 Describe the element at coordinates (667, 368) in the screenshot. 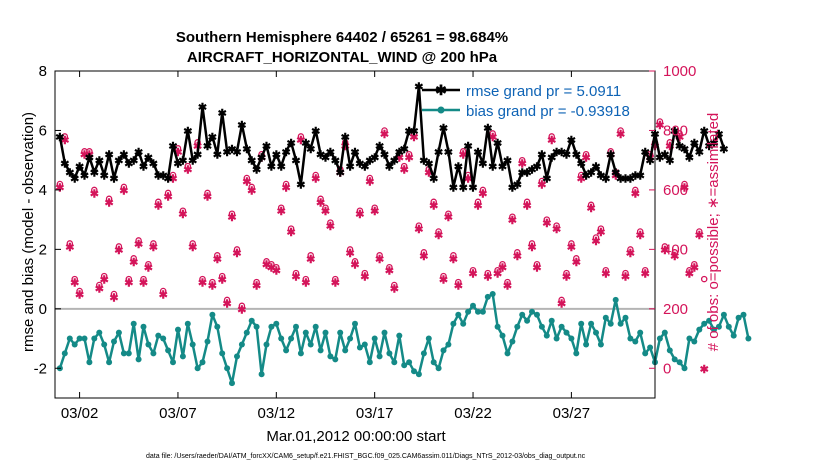

I see `y-tick-label-right: 0` at that location.